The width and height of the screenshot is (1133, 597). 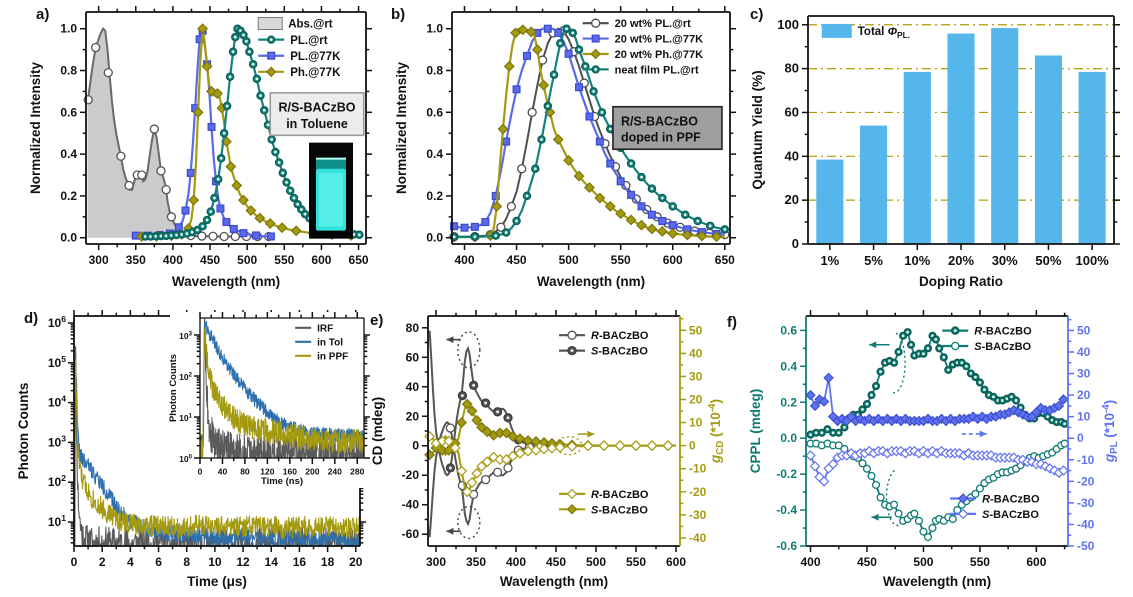 What do you see at coordinates (57, 521) in the screenshot?
I see `svg-text: 10¹` at bounding box center [57, 521].